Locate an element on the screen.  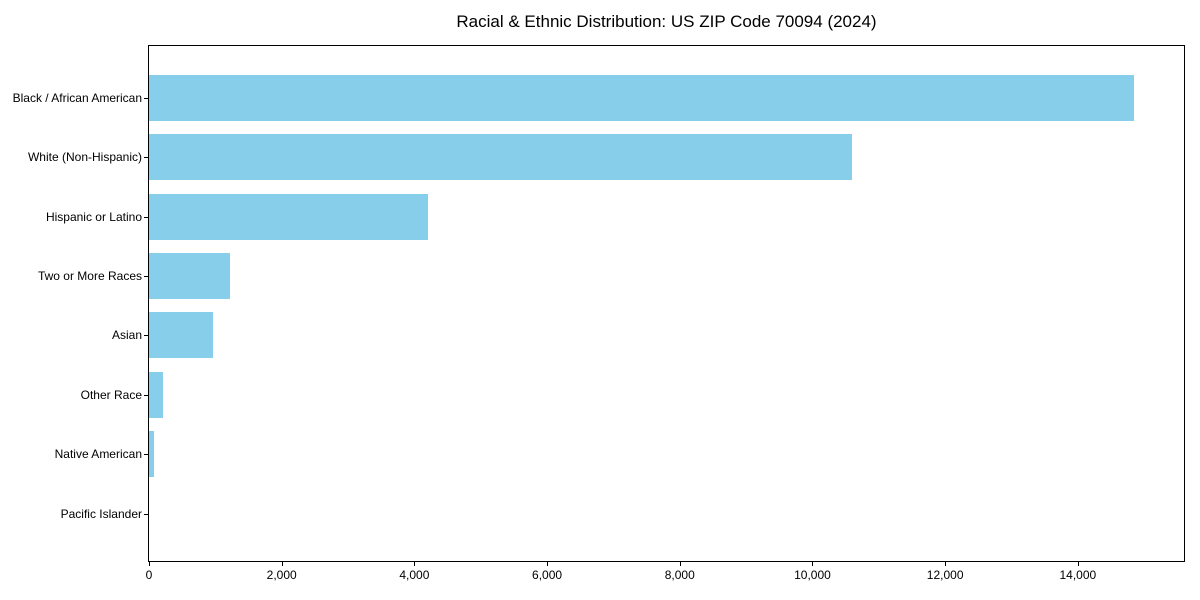
y-tick-label: Black / African American is located at coordinates (77, 97).